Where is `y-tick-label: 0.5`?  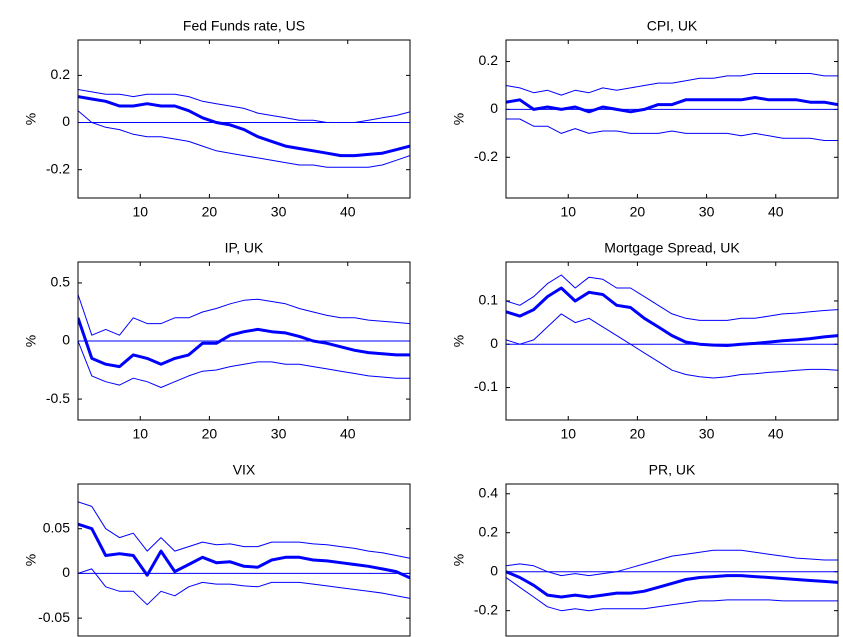 y-tick-label: 0.5 is located at coordinates (61, 282).